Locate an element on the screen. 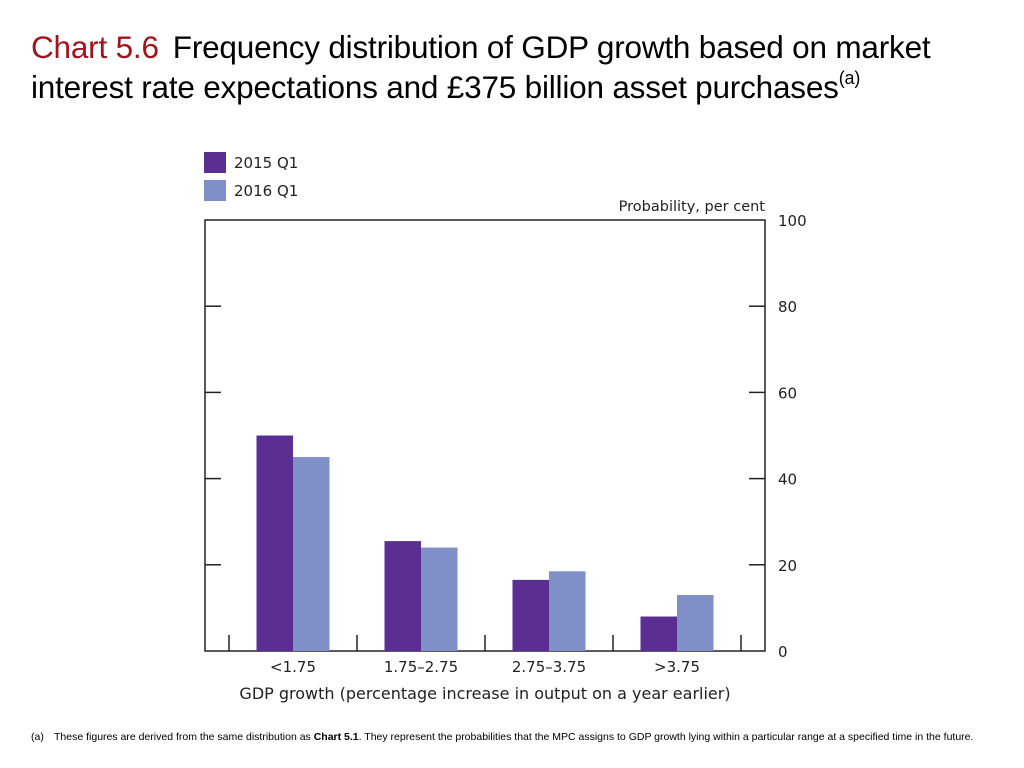 This screenshot has width=1024, height=768. chart-number: Chart 5.6 is located at coordinates (95, 47).